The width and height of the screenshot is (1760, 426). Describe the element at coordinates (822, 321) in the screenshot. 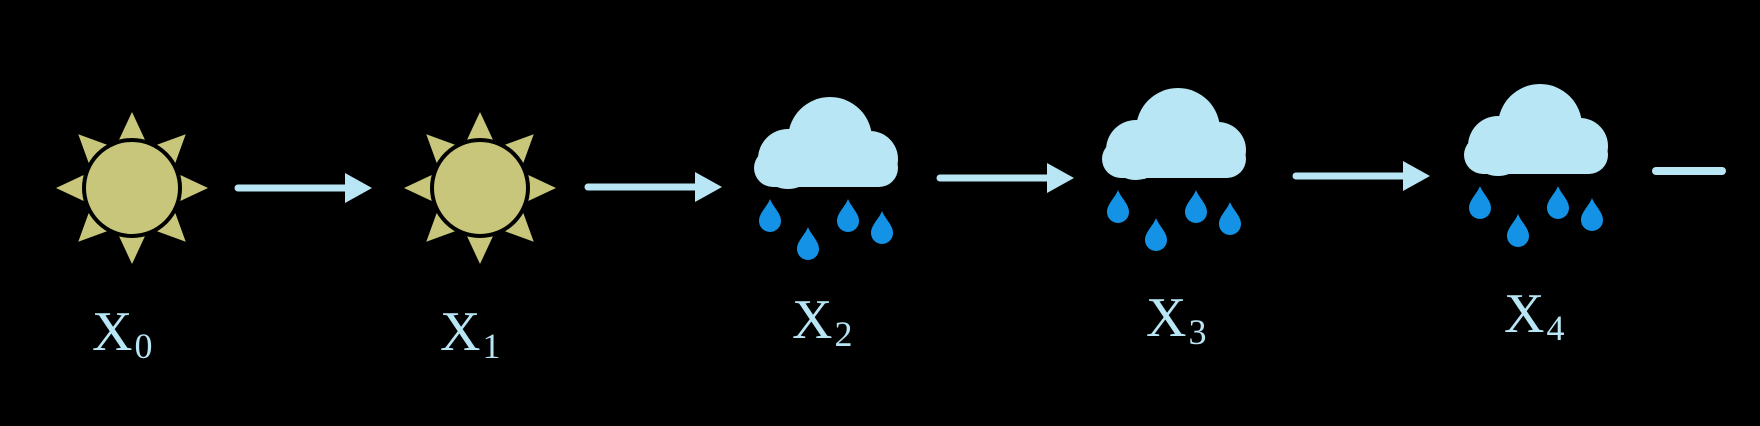

I see `state-label-2: X2` at that location.